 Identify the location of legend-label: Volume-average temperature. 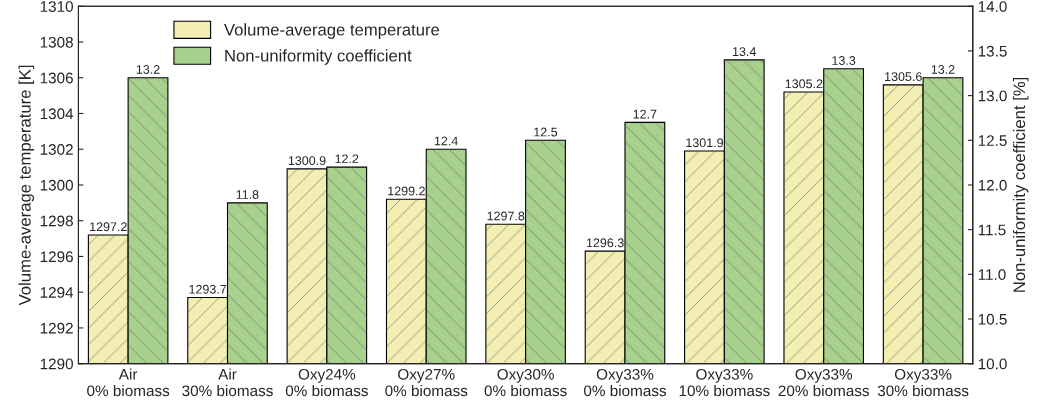
(332, 31).